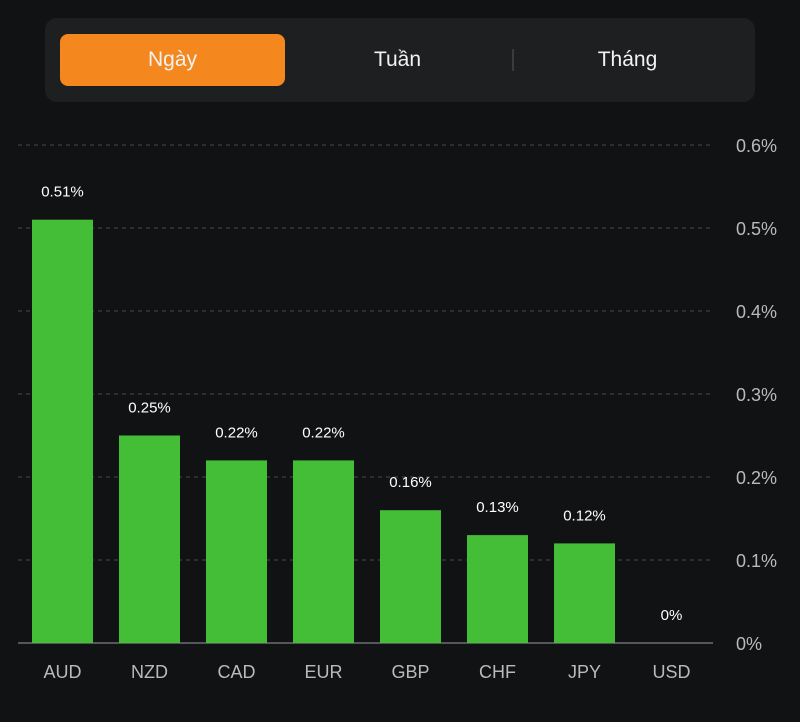 The width and height of the screenshot is (800, 722). I want to click on tab-day: Ngày, so click(172, 60).